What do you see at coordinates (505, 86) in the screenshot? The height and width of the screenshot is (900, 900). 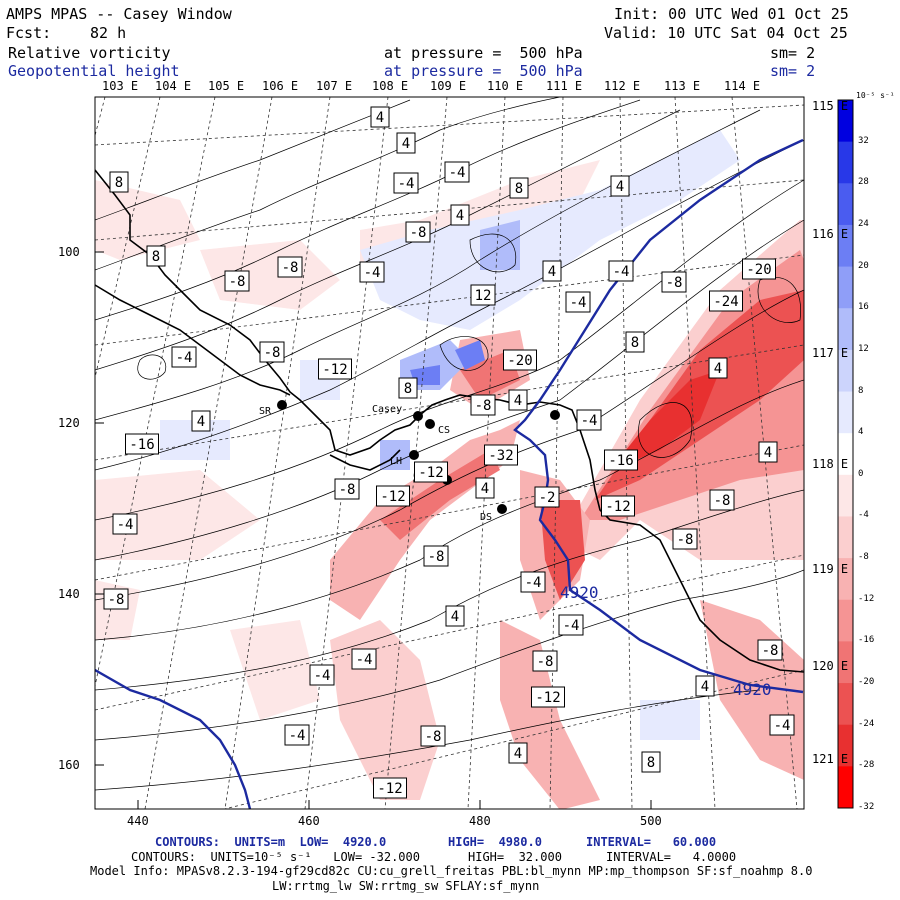 I see `longitude-label-top: 110 E` at bounding box center [505, 86].